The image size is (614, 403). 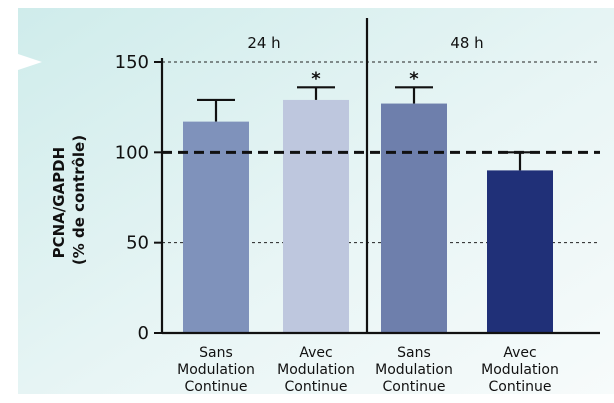 What do you see at coordinates (137, 243) in the screenshot?
I see `y-tick-label: 50` at bounding box center [137, 243].